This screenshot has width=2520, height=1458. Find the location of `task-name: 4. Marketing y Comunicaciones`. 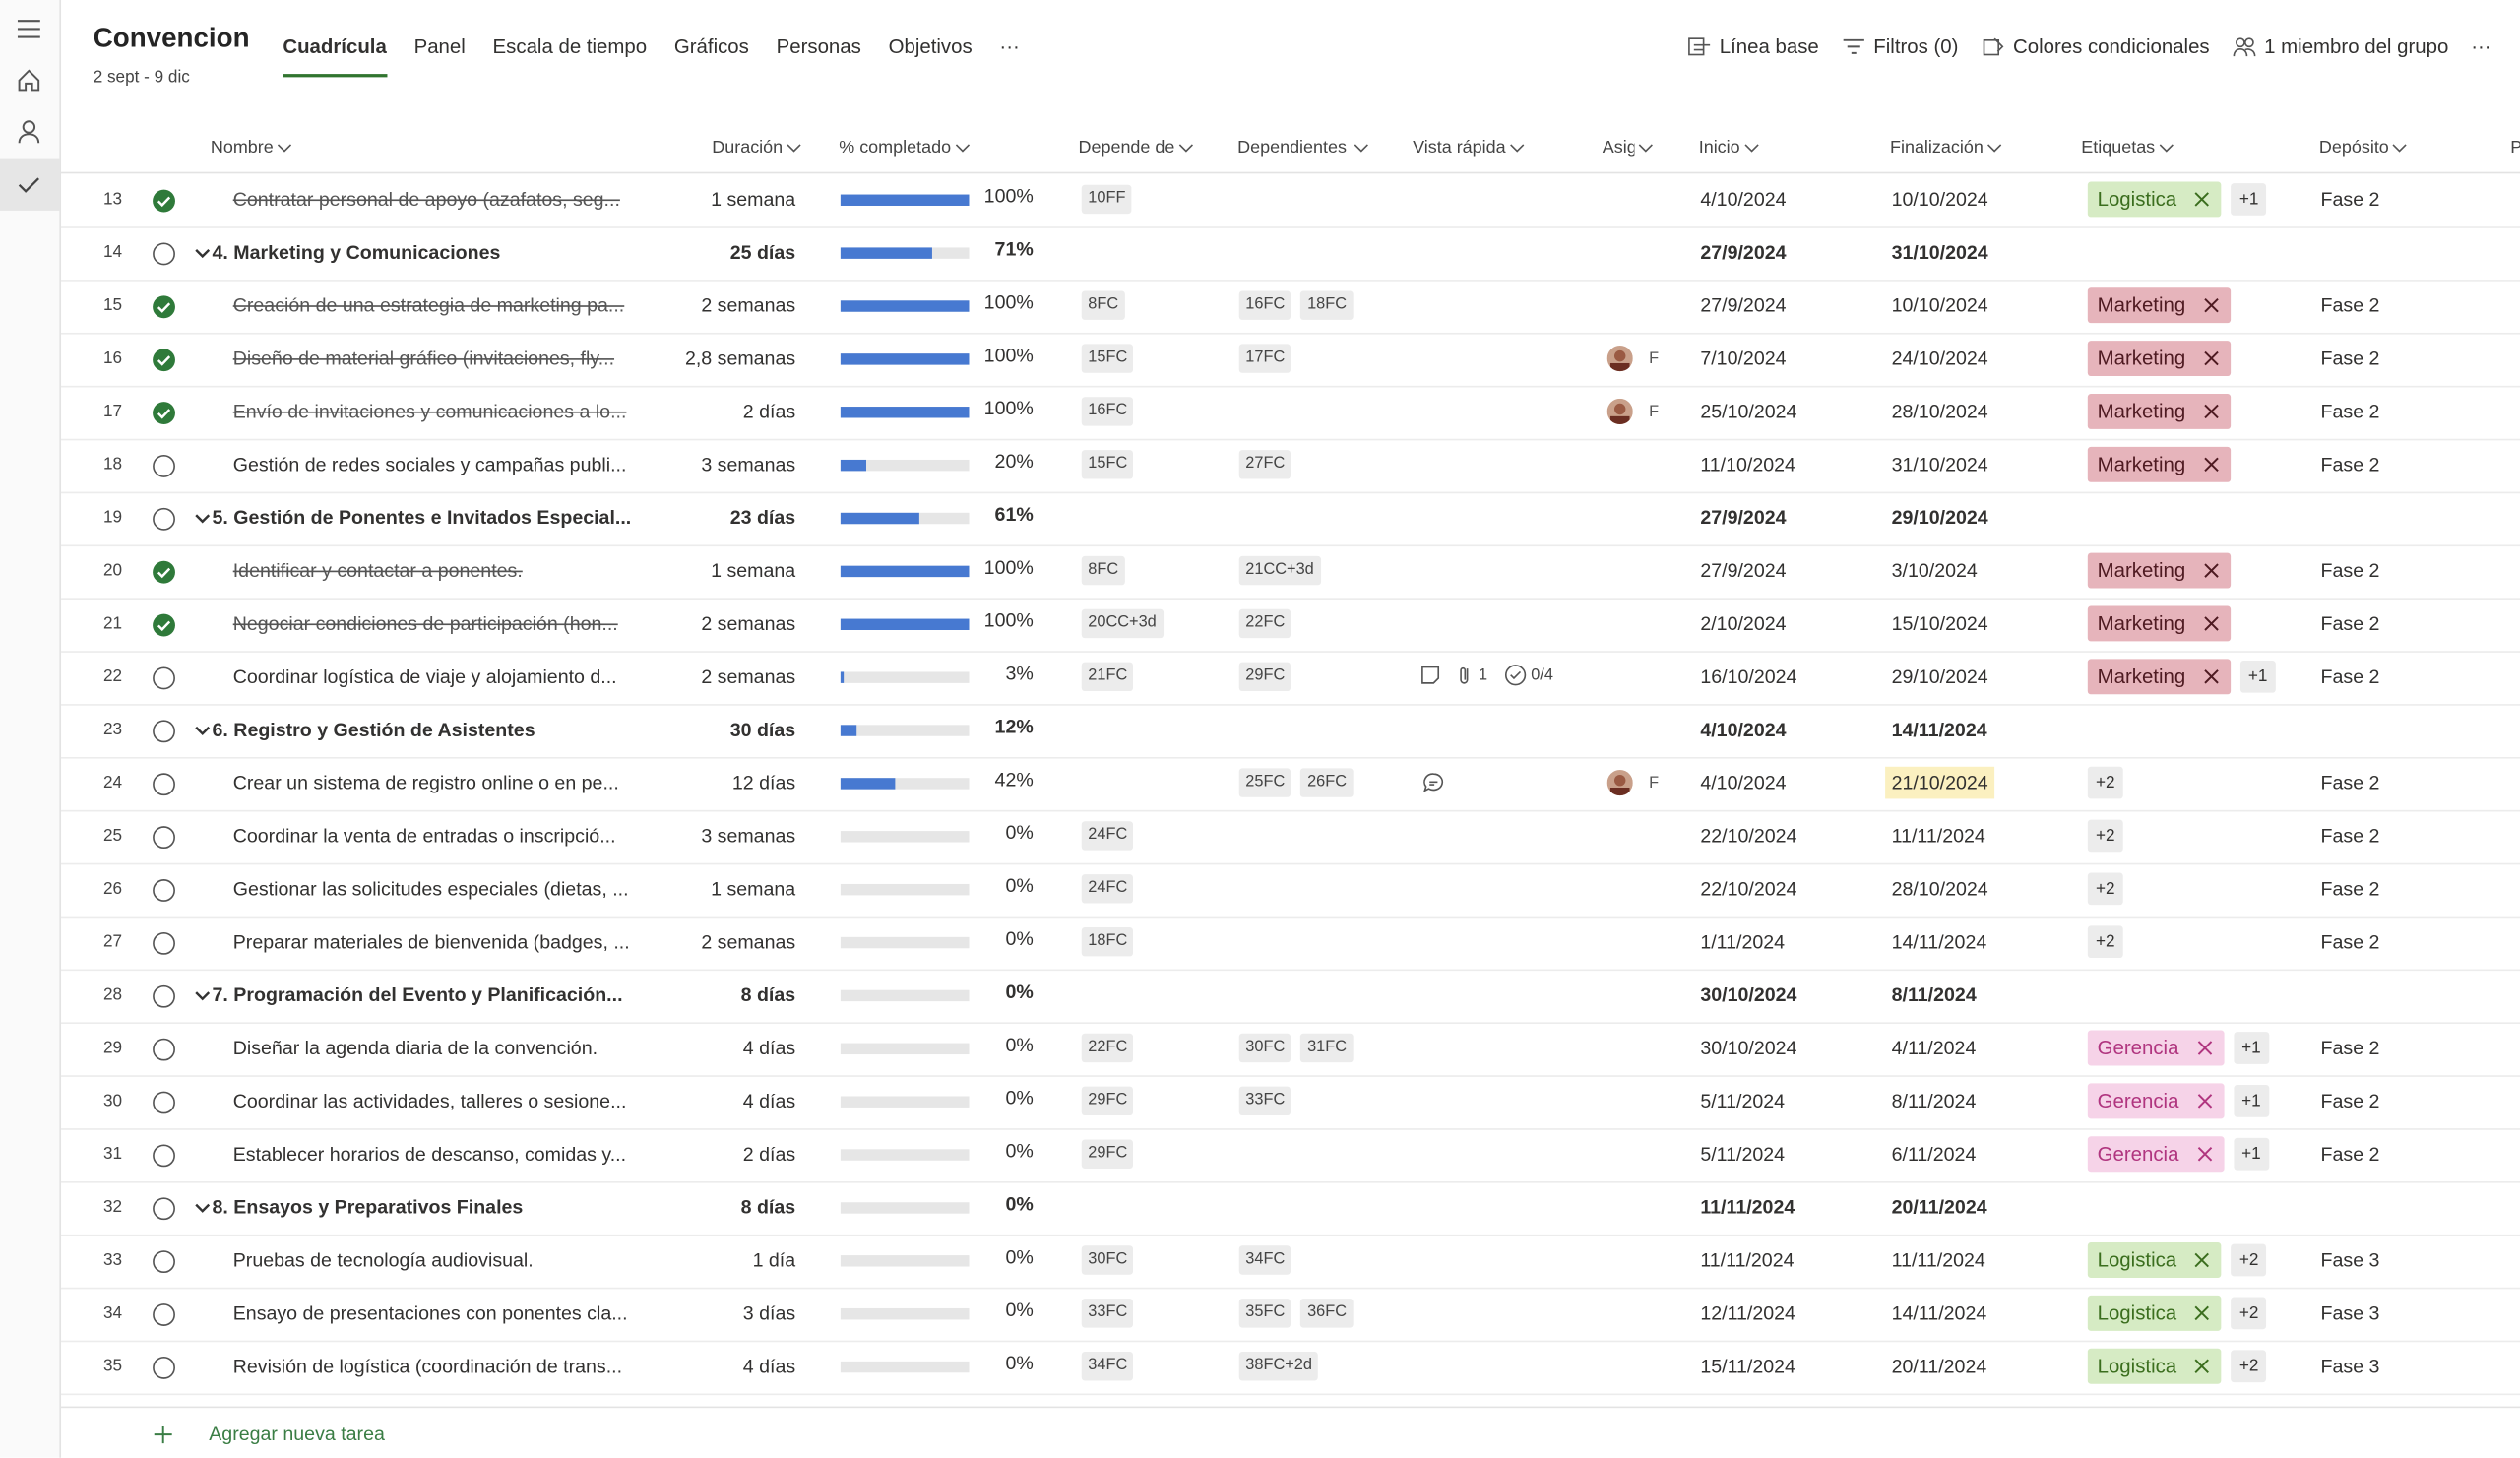

task-name: 4. Marketing y Comunicaciones is located at coordinates (356, 252).